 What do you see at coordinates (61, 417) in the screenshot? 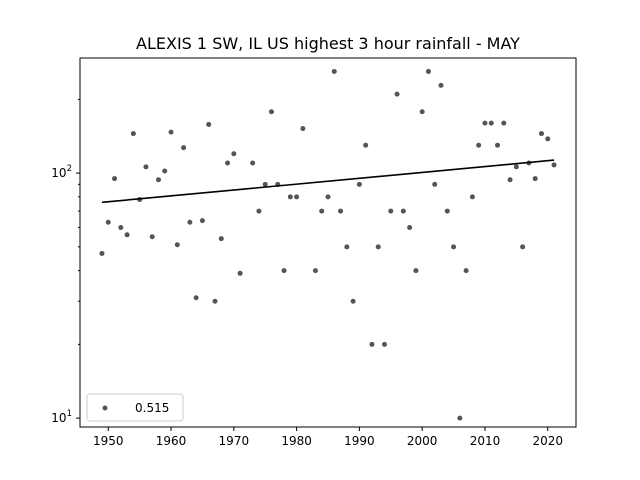
I see `y-tick-label: 10¹` at bounding box center [61, 417].